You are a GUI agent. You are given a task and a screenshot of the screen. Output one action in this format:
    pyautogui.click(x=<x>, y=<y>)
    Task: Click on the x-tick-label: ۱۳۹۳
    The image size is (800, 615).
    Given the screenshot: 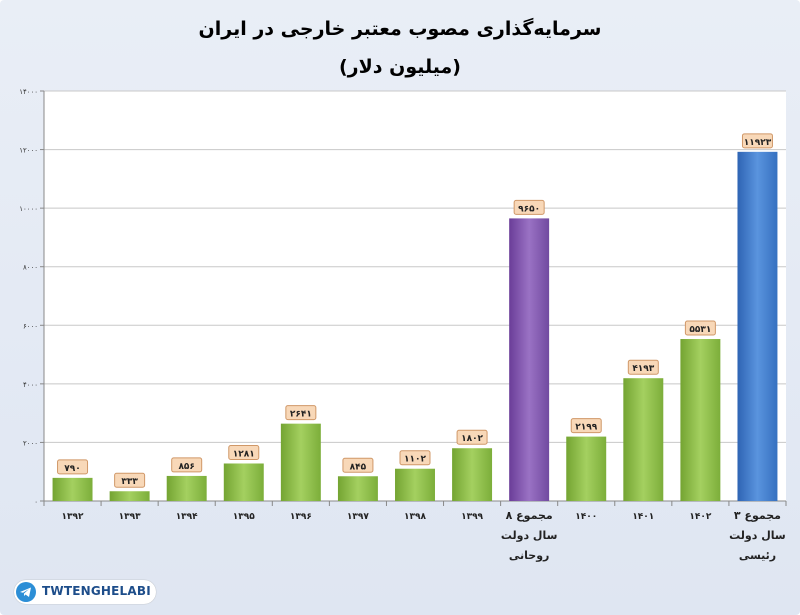 What is the action you would take?
    pyautogui.click(x=130, y=517)
    